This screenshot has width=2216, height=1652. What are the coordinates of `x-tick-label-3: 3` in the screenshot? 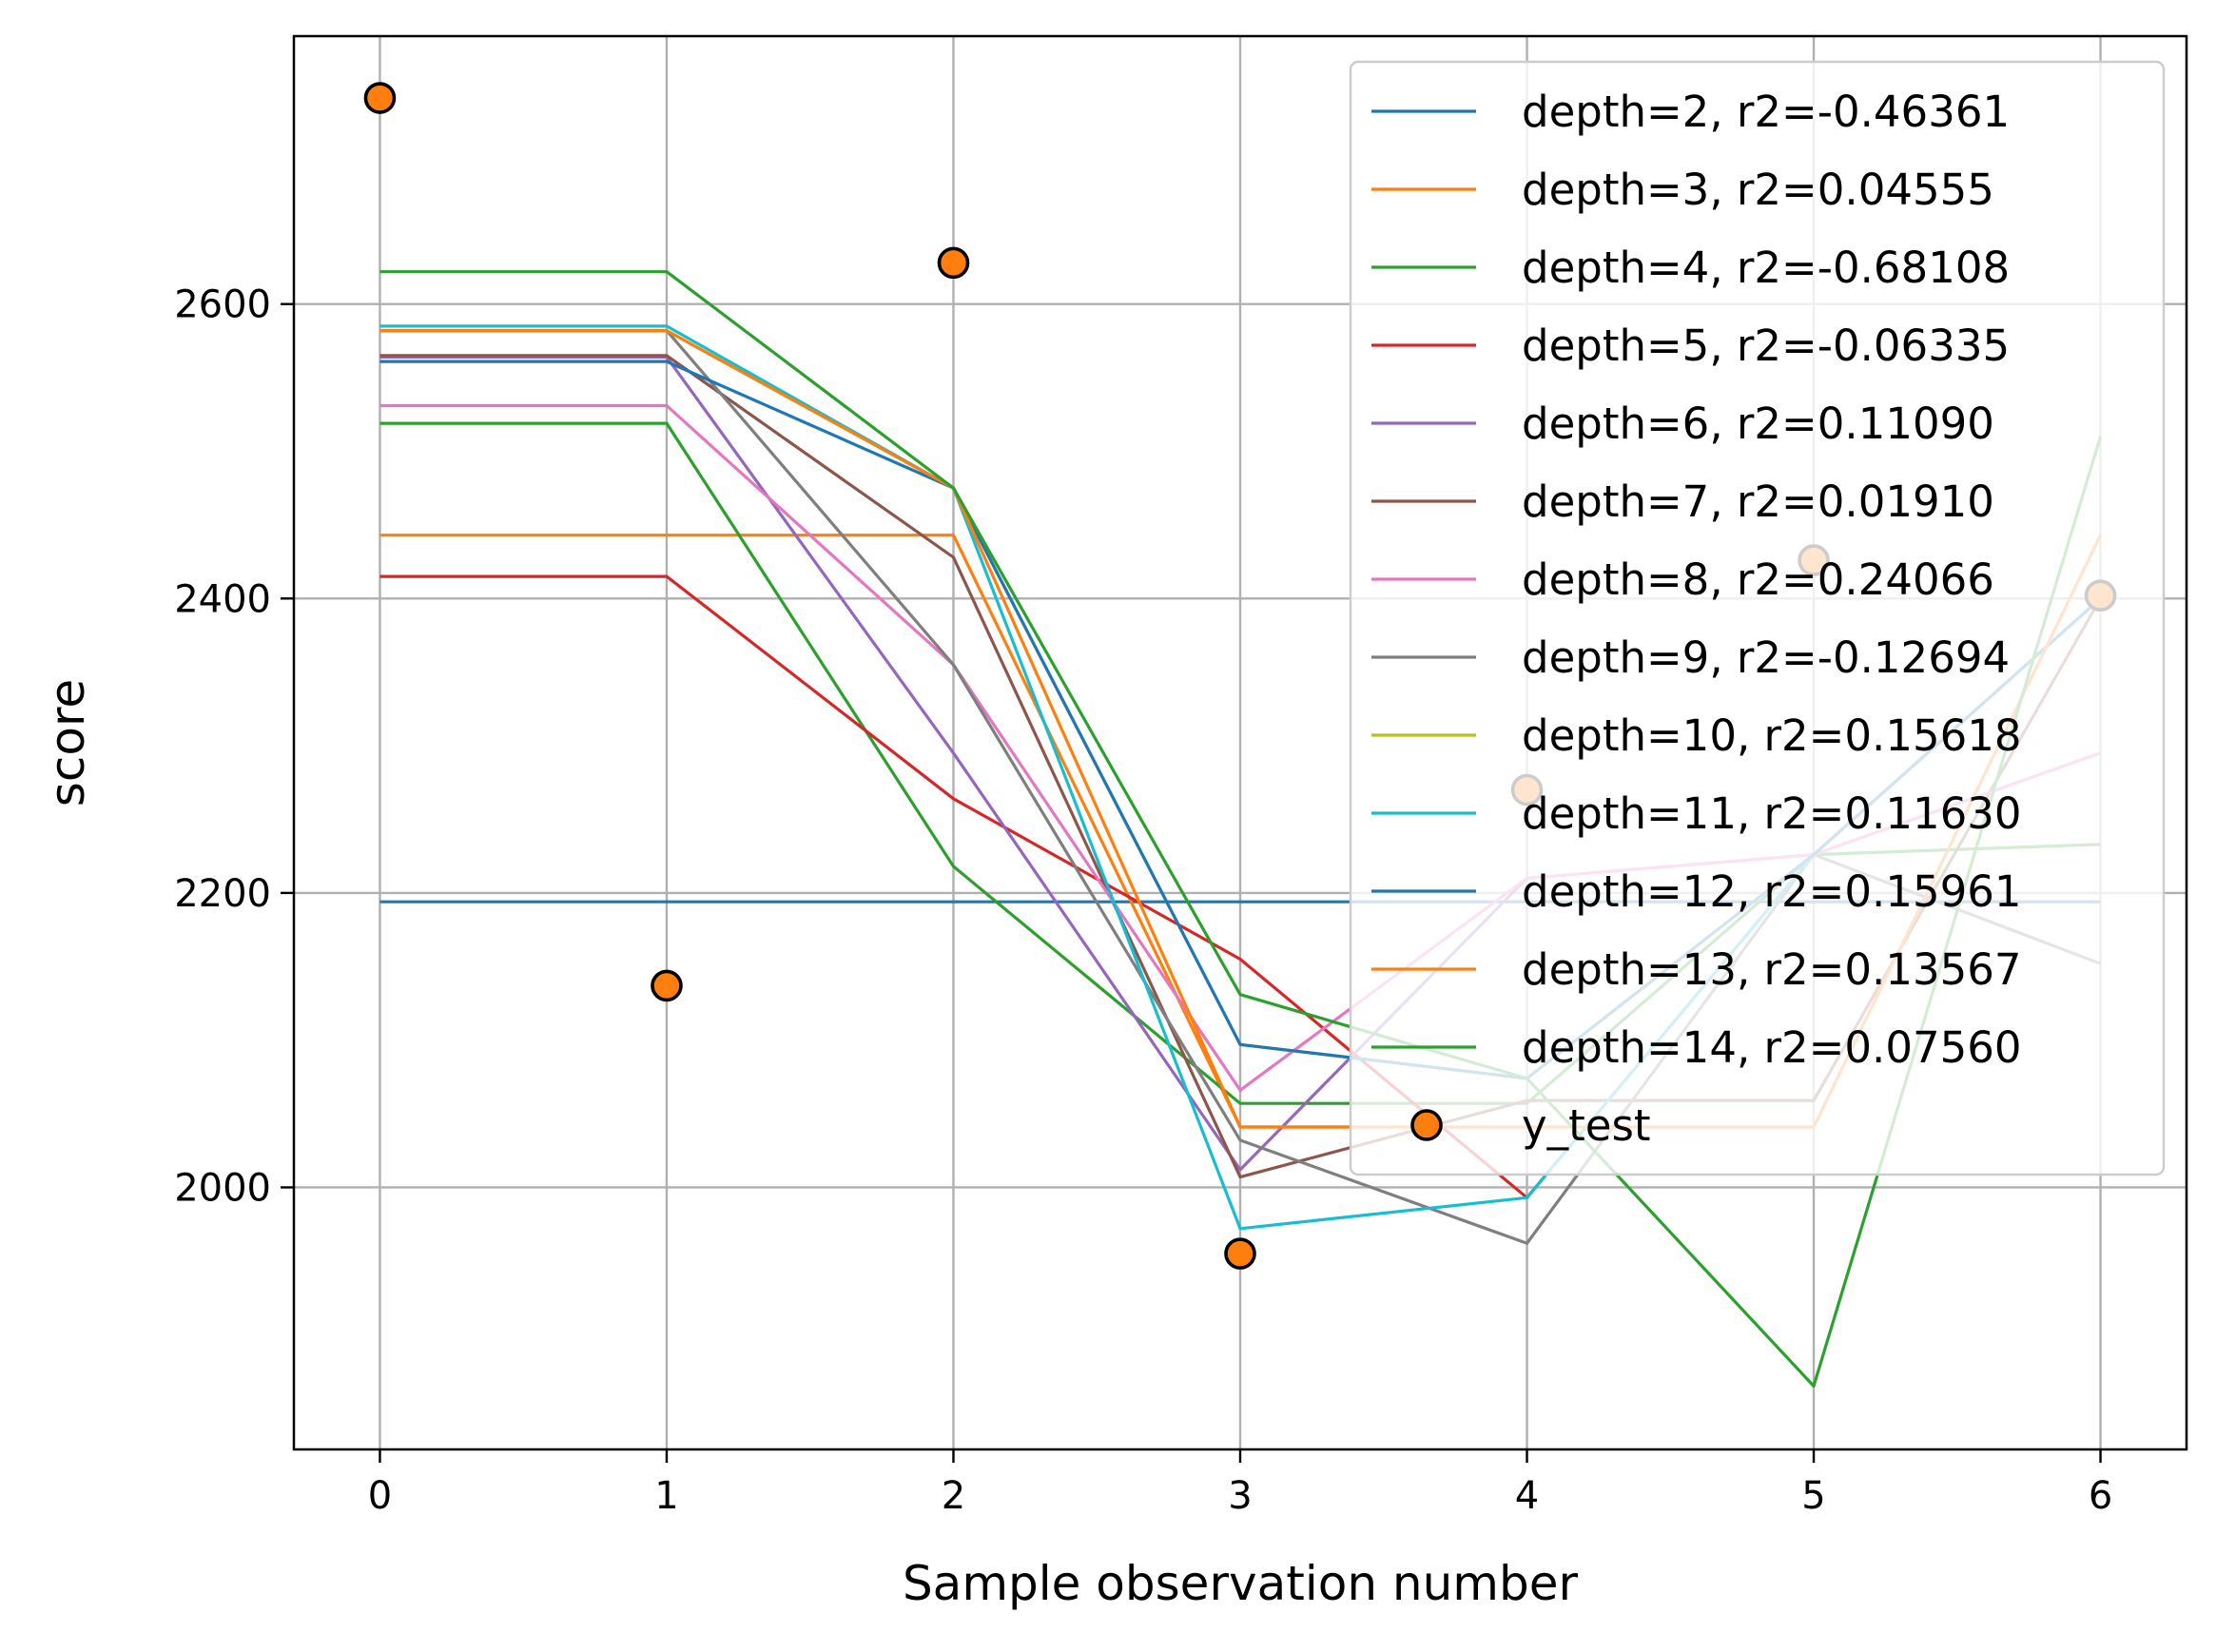 It's located at (1240, 1496).